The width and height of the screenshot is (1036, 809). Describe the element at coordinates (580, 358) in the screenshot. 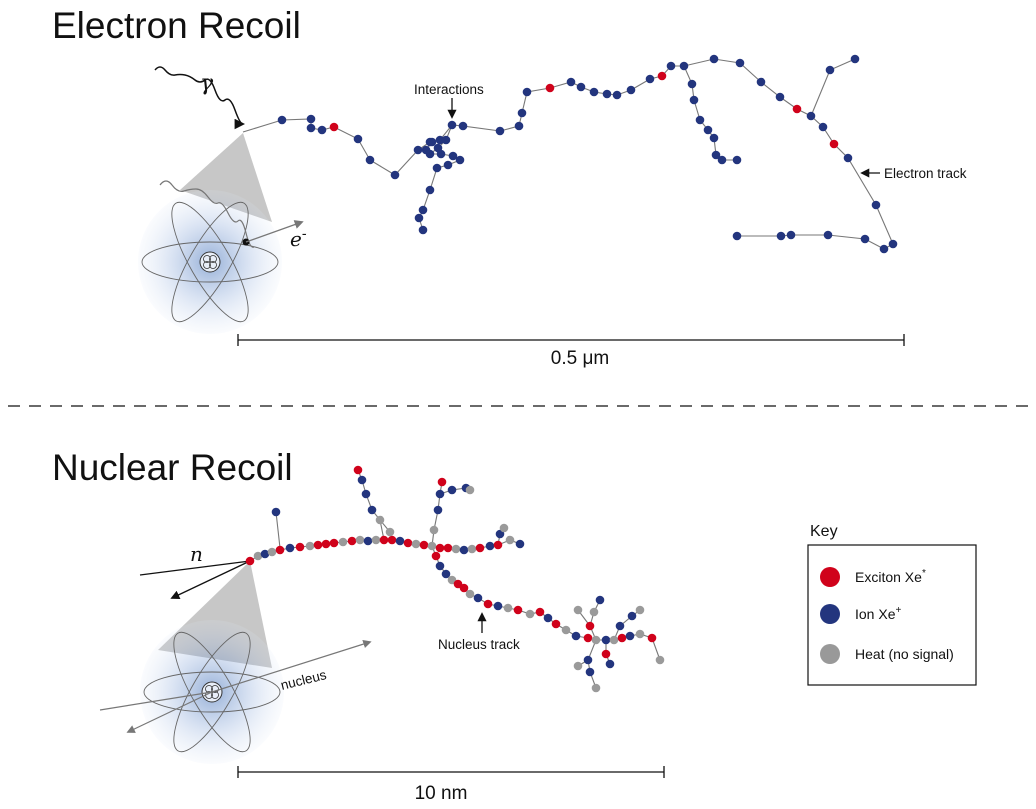

I see `electron-scale-label: 0.5 μm` at that location.